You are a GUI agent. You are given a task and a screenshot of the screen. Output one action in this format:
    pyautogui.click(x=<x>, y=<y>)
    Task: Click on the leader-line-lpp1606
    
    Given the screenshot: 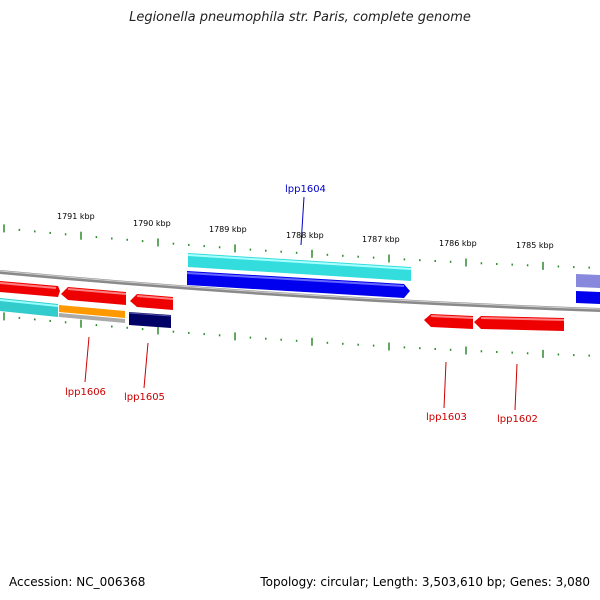 What is the action you would take?
    pyautogui.click(x=87, y=359)
    